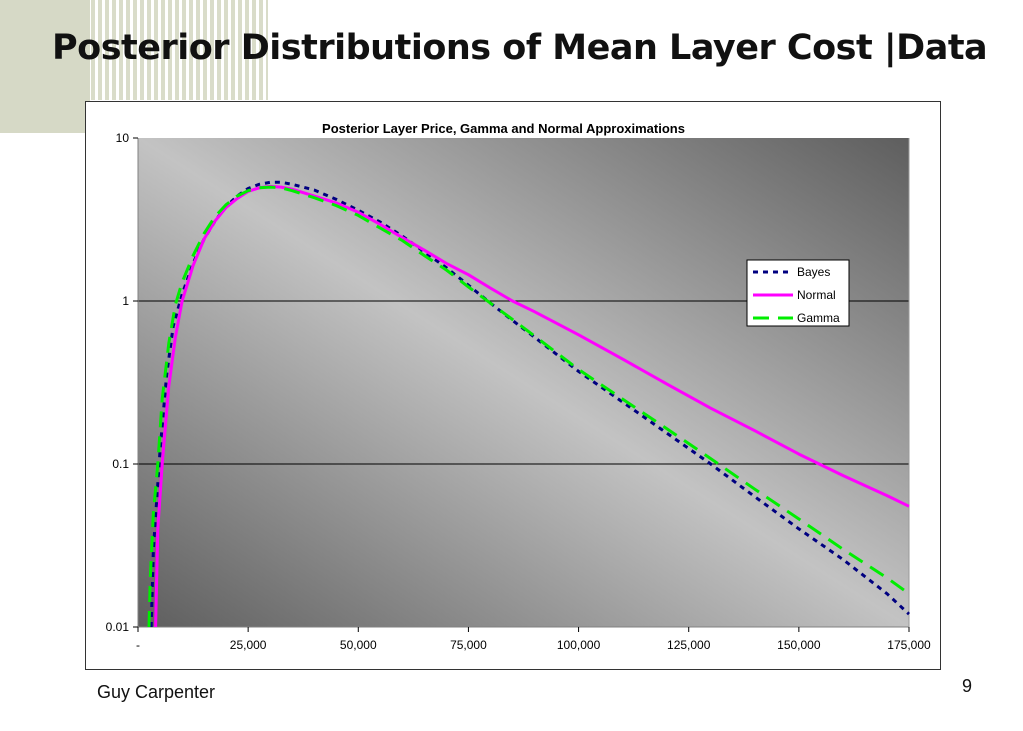 The height and width of the screenshot is (731, 1023). What do you see at coordinates (818, 318) in the screenshot?
I see `legend-label-gamma: Gamma` at bounding box center [818, 318].